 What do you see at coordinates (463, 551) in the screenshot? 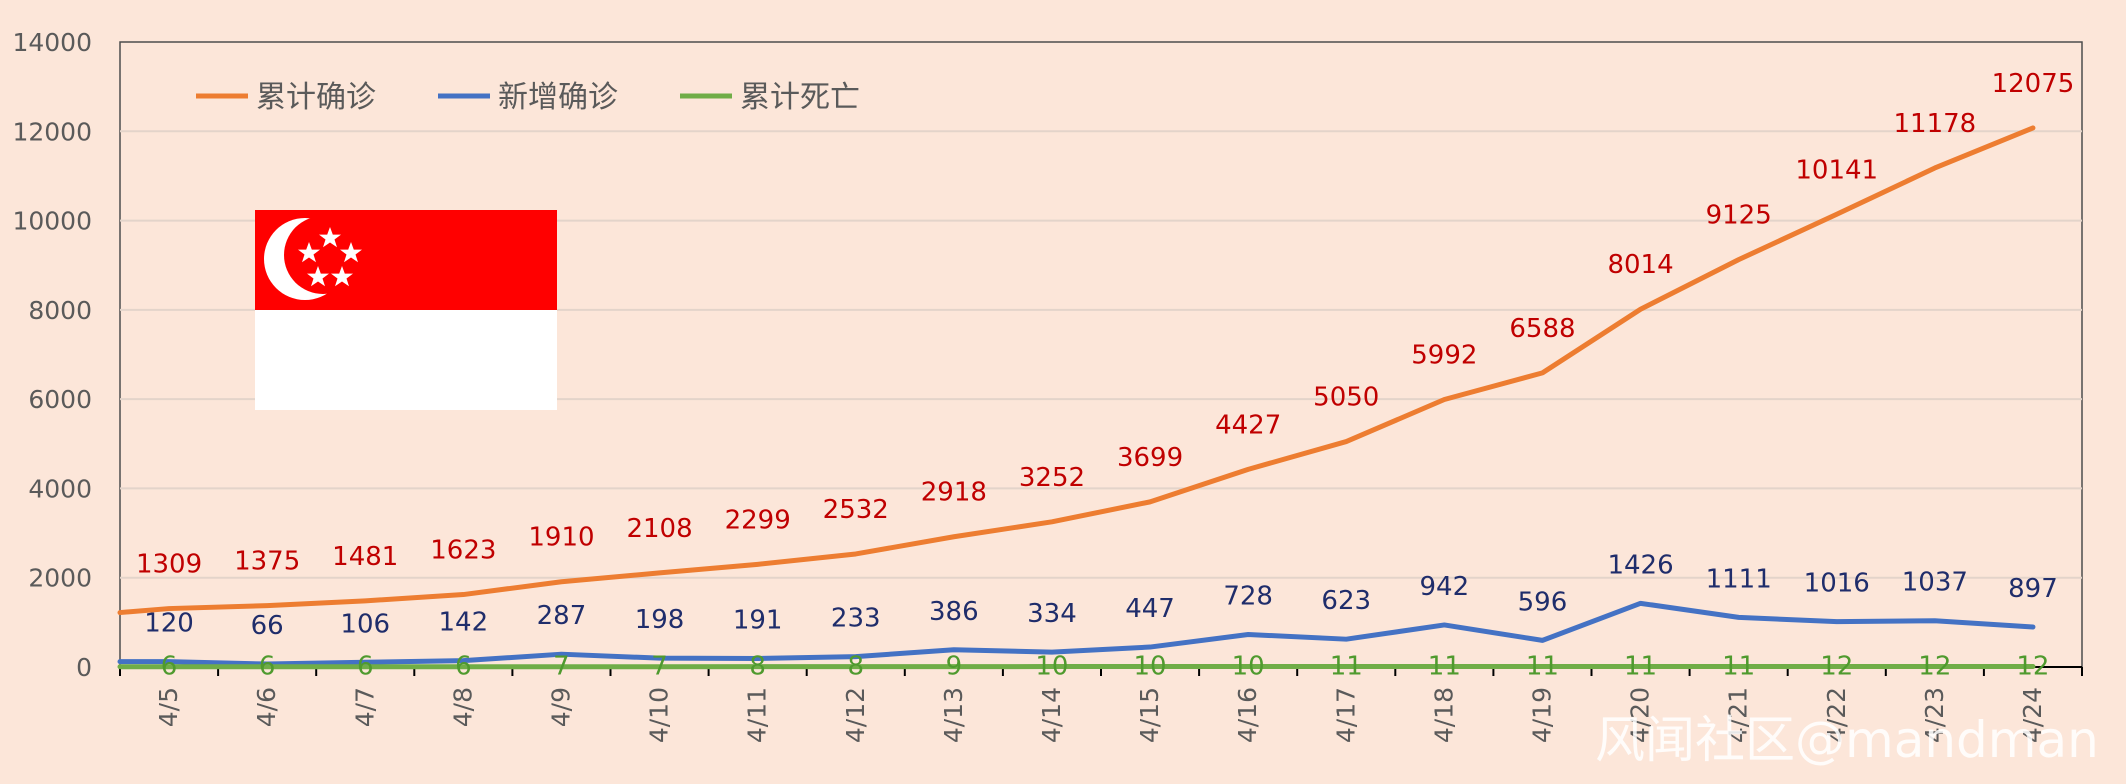
I see `data-label: 1623` at bounding box center [463, 551].